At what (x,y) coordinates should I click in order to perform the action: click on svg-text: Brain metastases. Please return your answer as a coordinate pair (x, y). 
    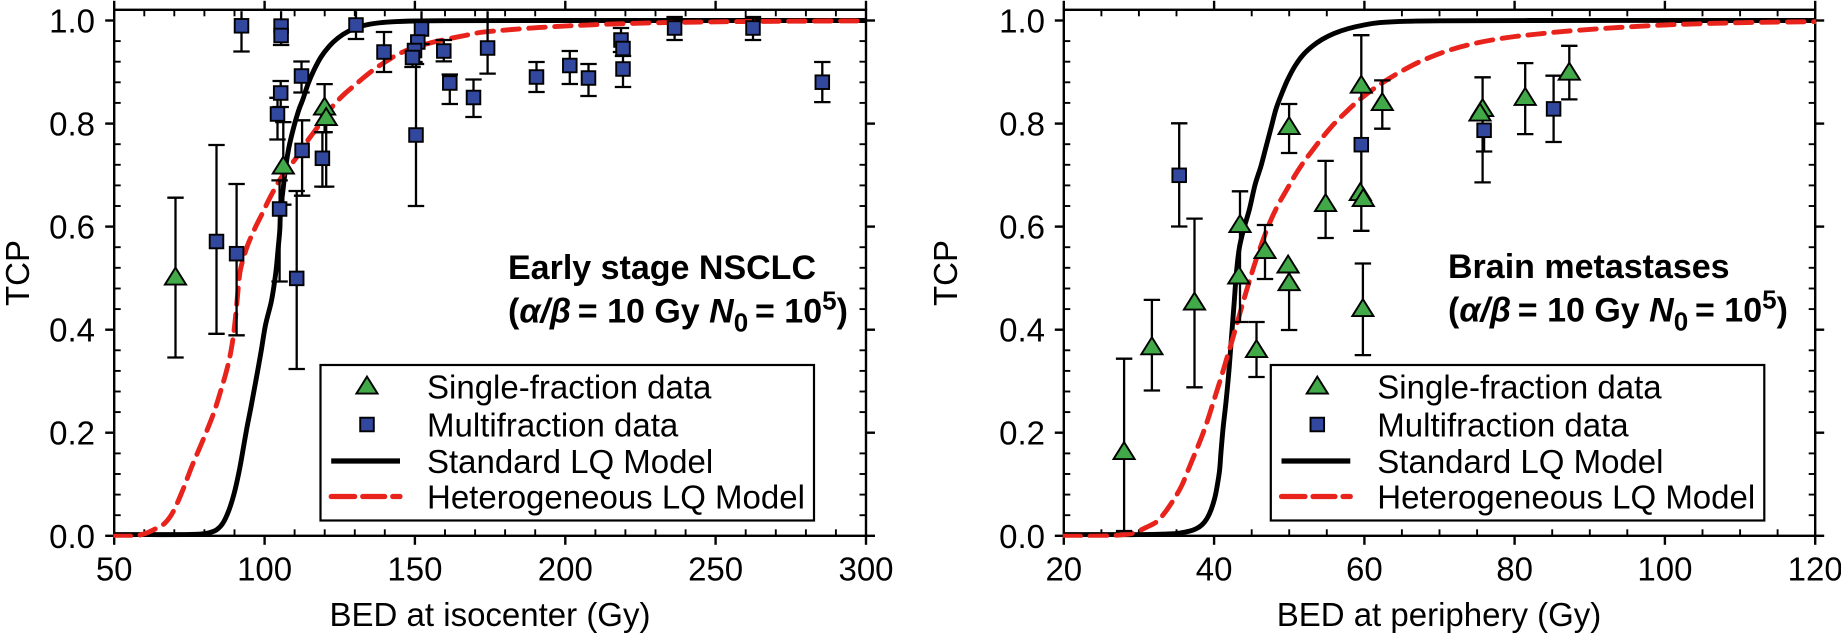
    Looking at the image, I should click on (1589, 267).